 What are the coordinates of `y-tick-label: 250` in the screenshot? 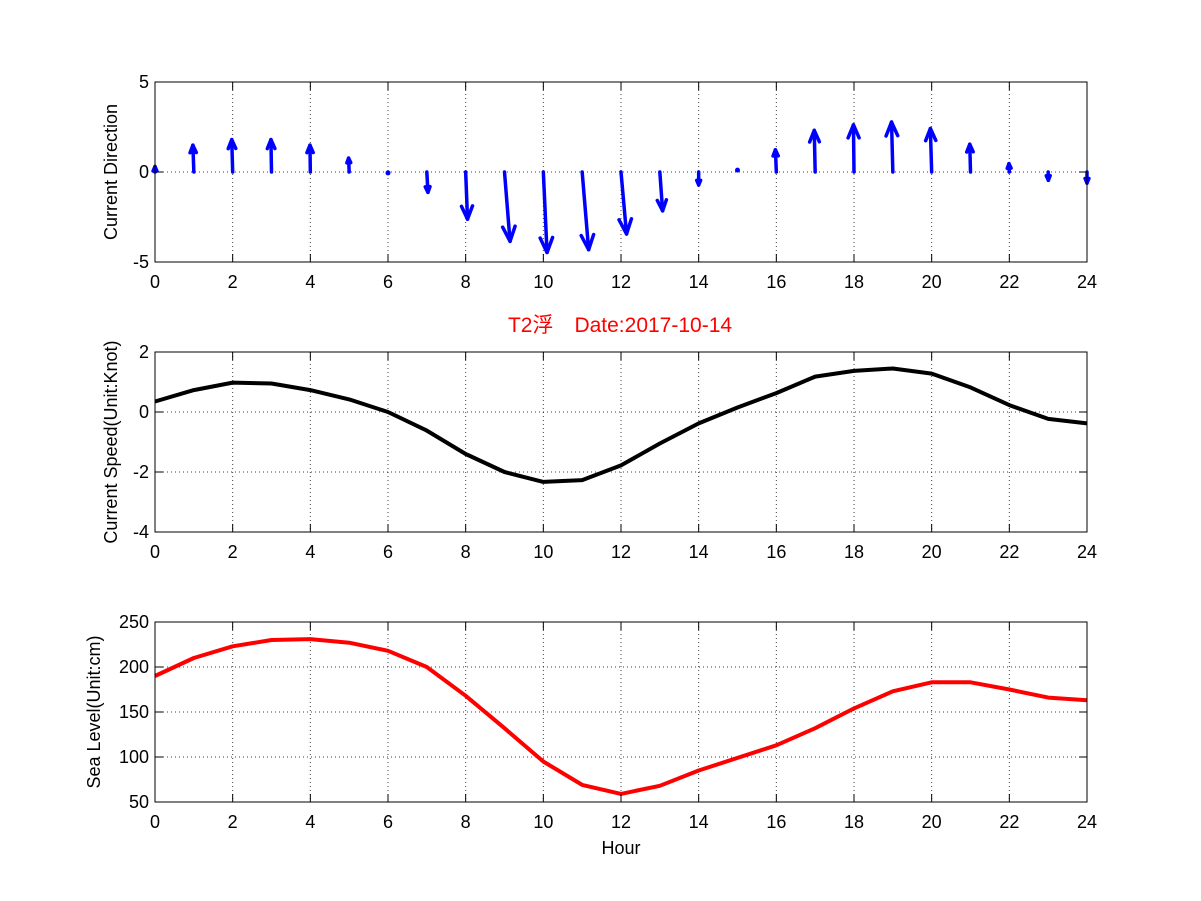 It's located at (134, 622).